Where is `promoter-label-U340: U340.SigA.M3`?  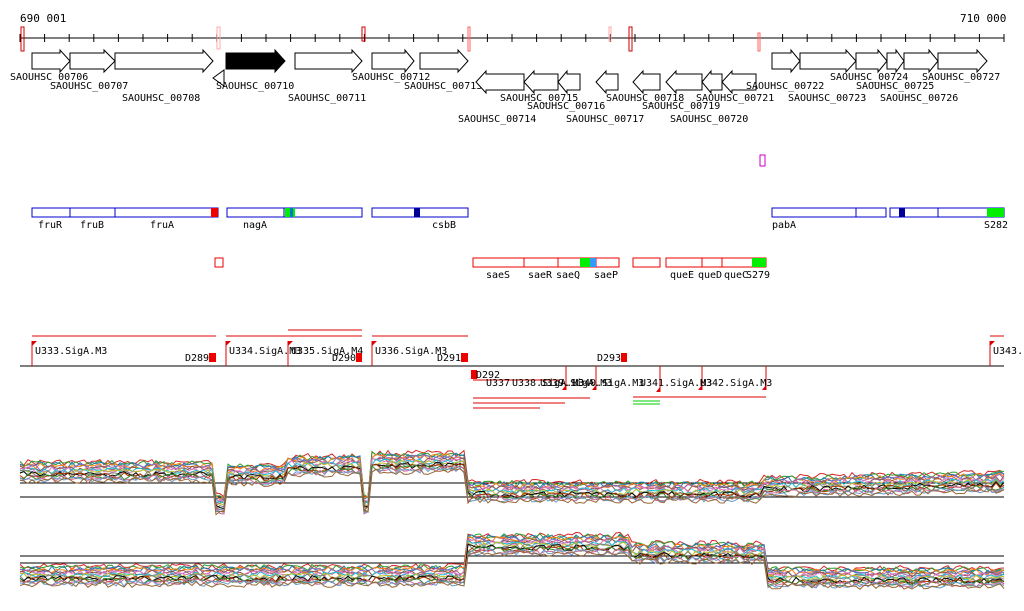 promoter-label-U340: U340.SigA.M3 is located at coordinates (608, 383).